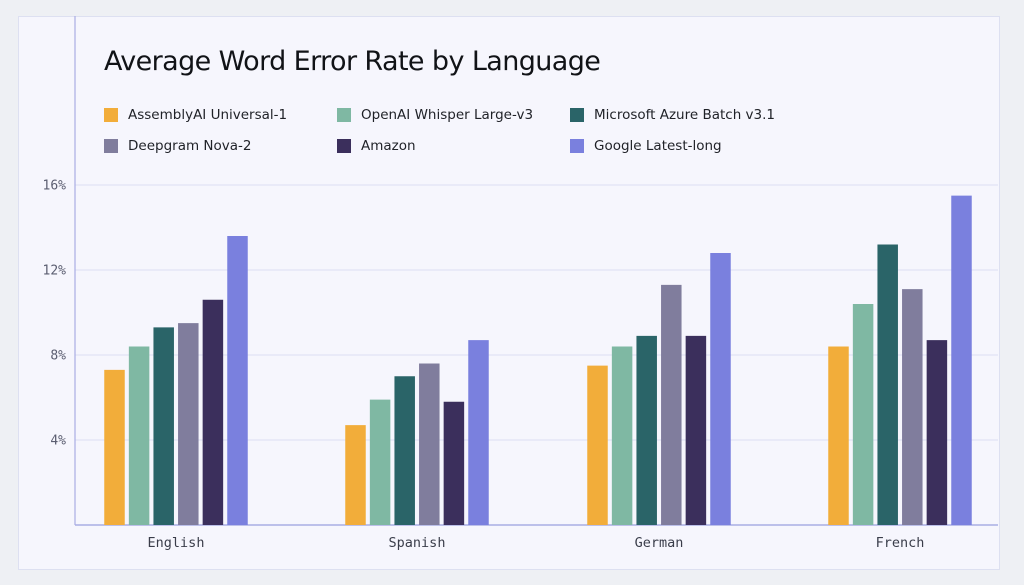 This screenshot has width=1024, height=585. What do you see at coordinates (55, 186) in the screenshot?
I see `y-tick-label-16: 16%` at bounding box center [55, 186].